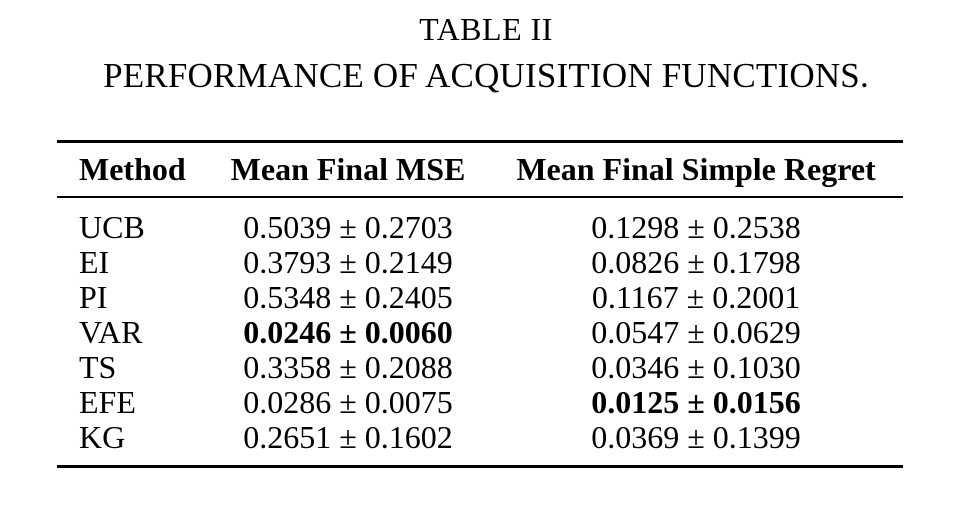 This screenshot has width=972, height=510. What do you see at coordinates (111, 332) in the screenshot?
I see `method-label: VAR` at bounding box center [111, 332].